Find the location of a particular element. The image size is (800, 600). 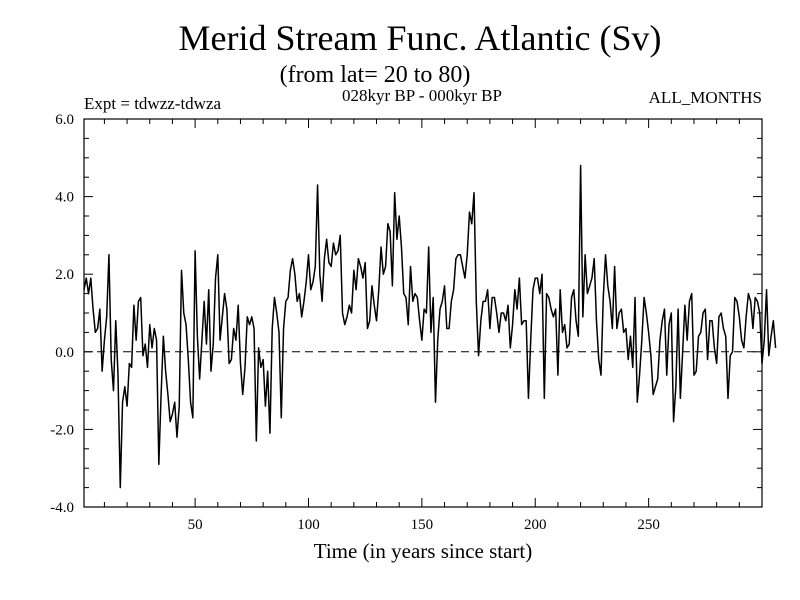

chart-subtitle: (from lat= 20 to 80) is located at coordinates (375, 75).